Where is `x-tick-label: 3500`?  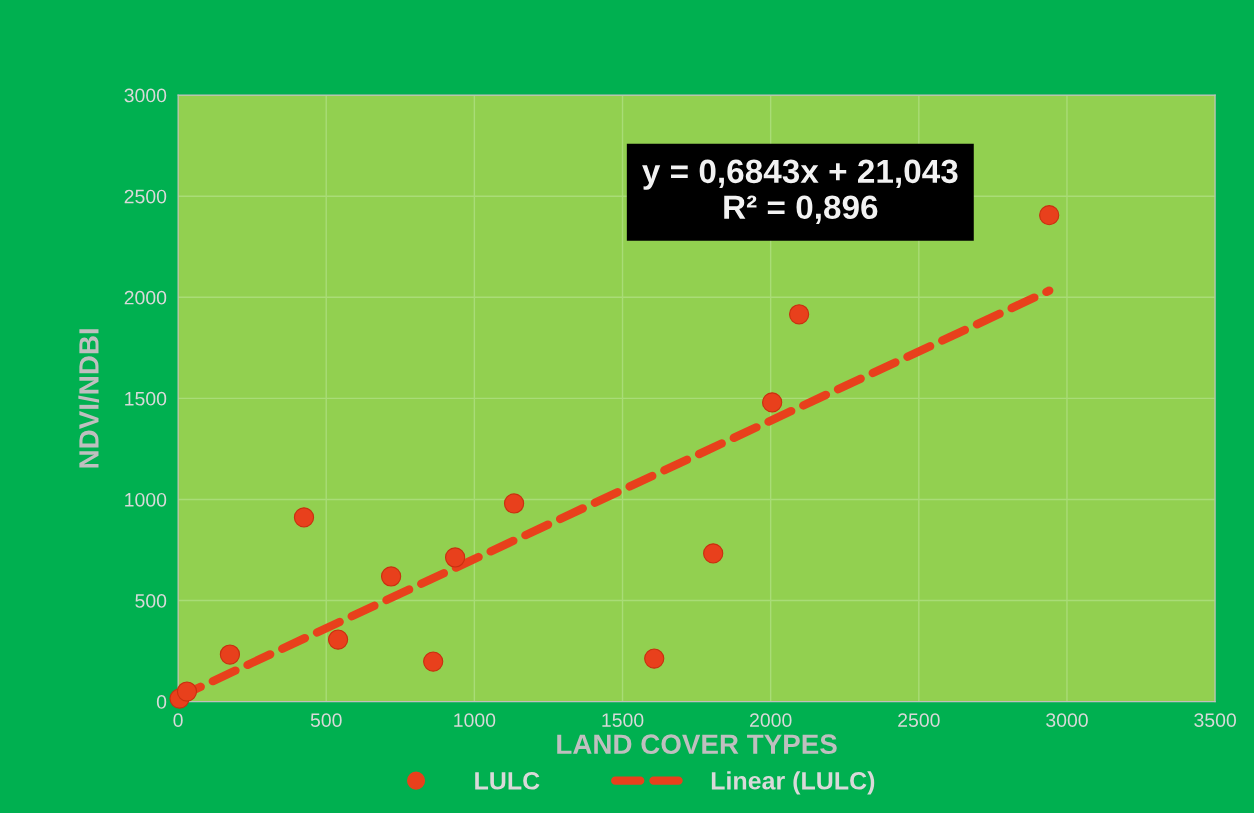
x-tick-label: 3500 is located at coordinates (1215, 720).